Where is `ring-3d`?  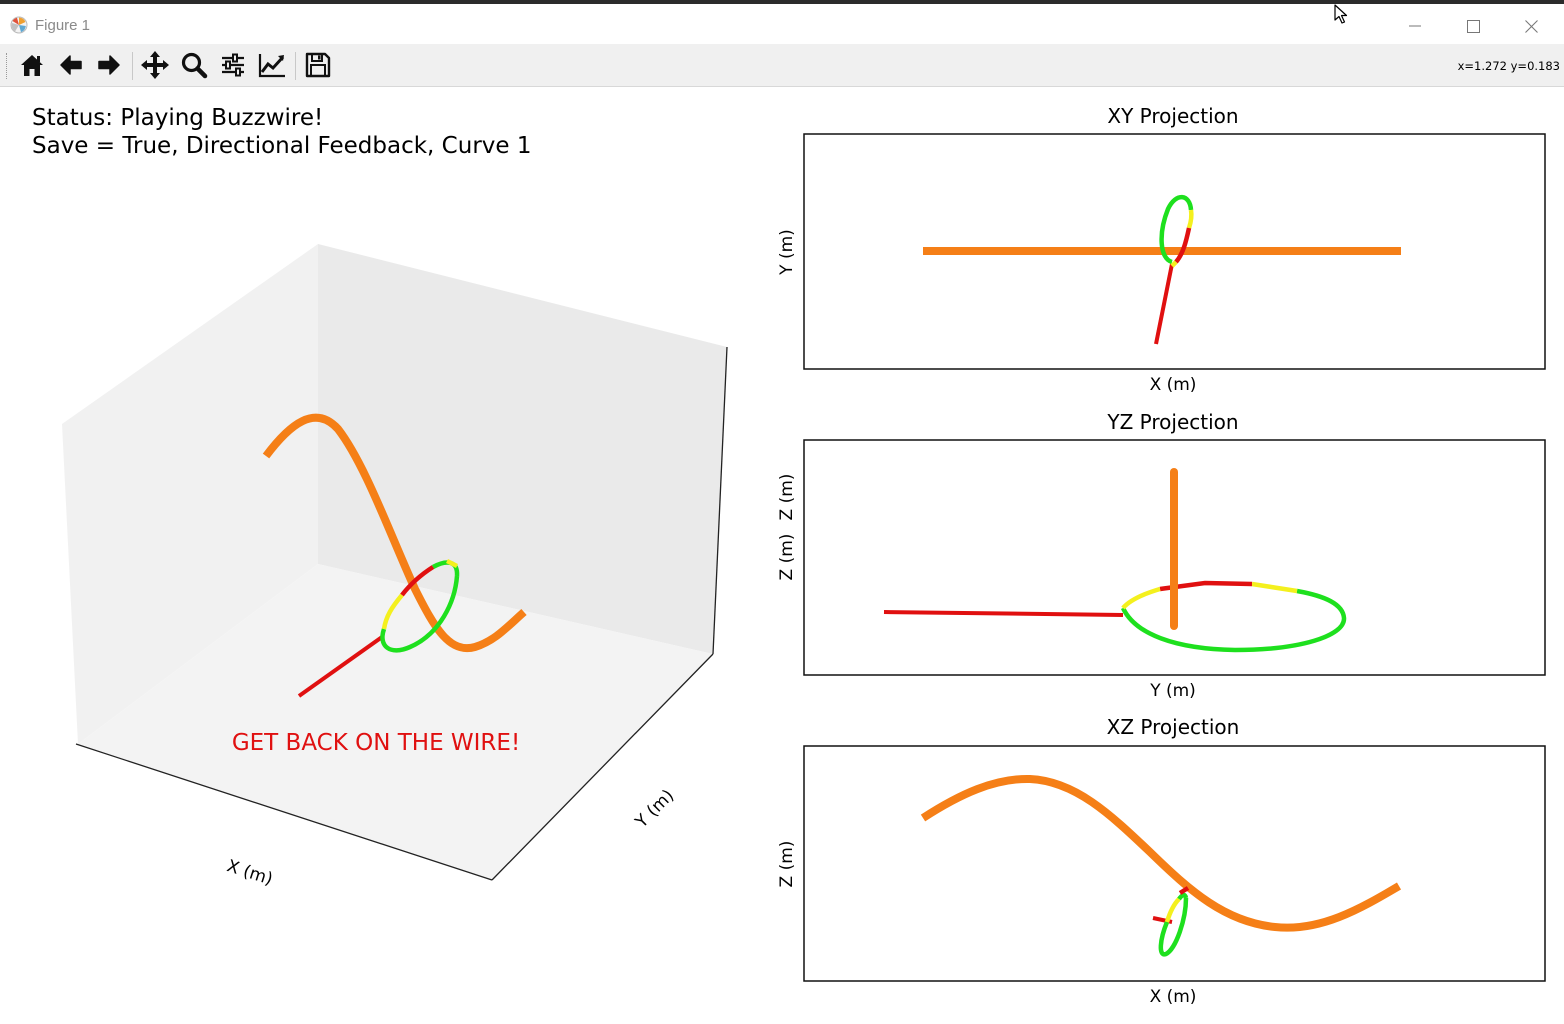 ring-3d is located at coordinates (420, 605).